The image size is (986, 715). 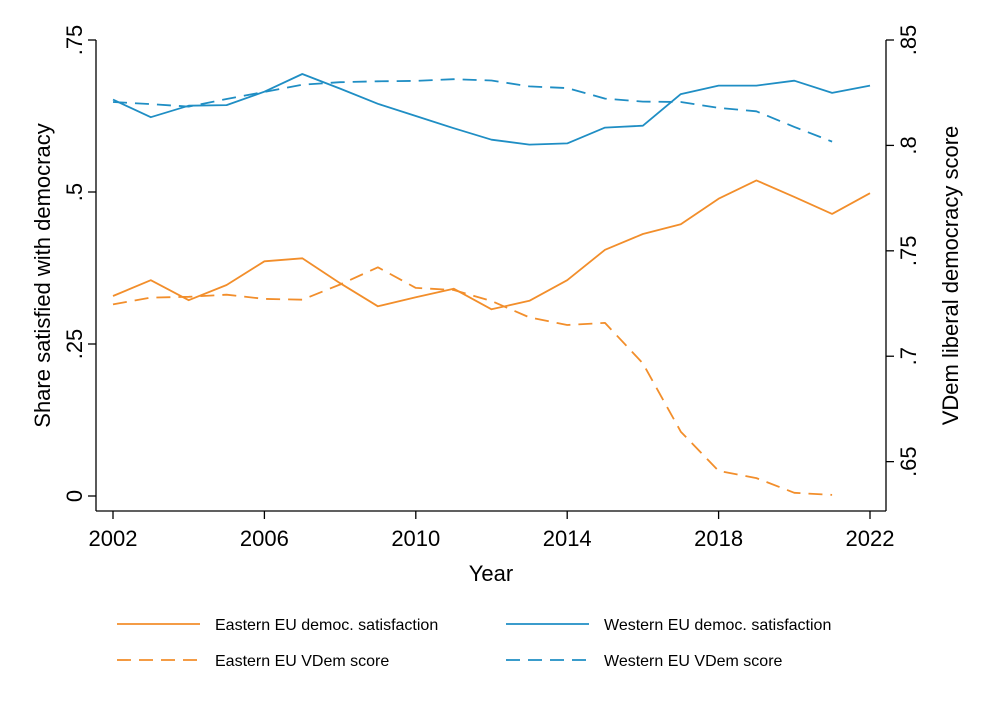 What do you see at coordinates (870, 538) in the screenshot?
I see `x-tick-label: 2022` at bounding box center [870, 538].